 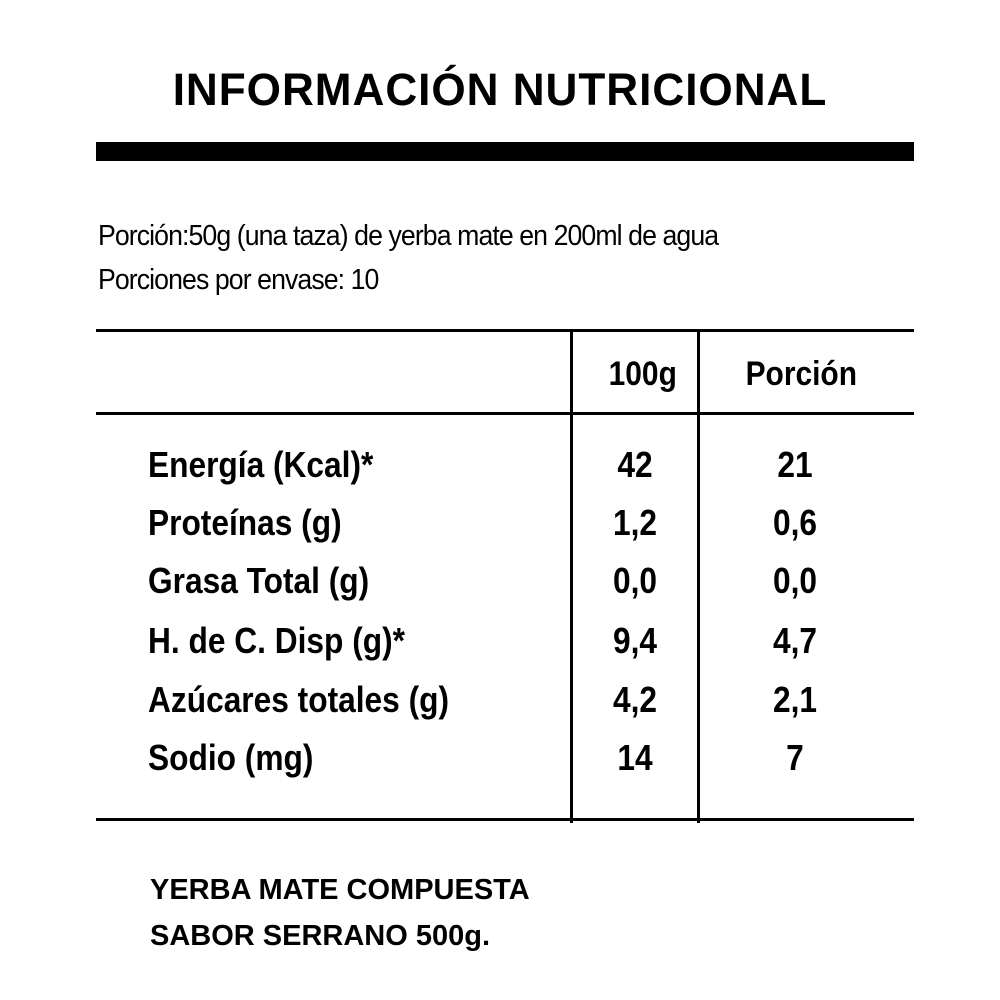 I want to click on value-per-100g: 42, so click(x=635, y=464).